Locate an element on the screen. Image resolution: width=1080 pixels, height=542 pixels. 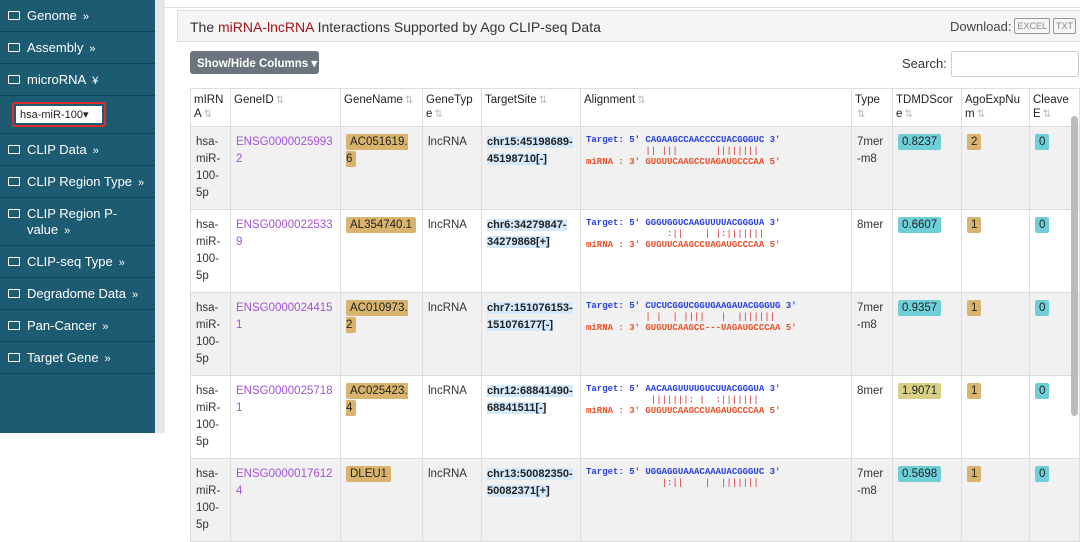
search-input is located at coordinates (1015, 64).